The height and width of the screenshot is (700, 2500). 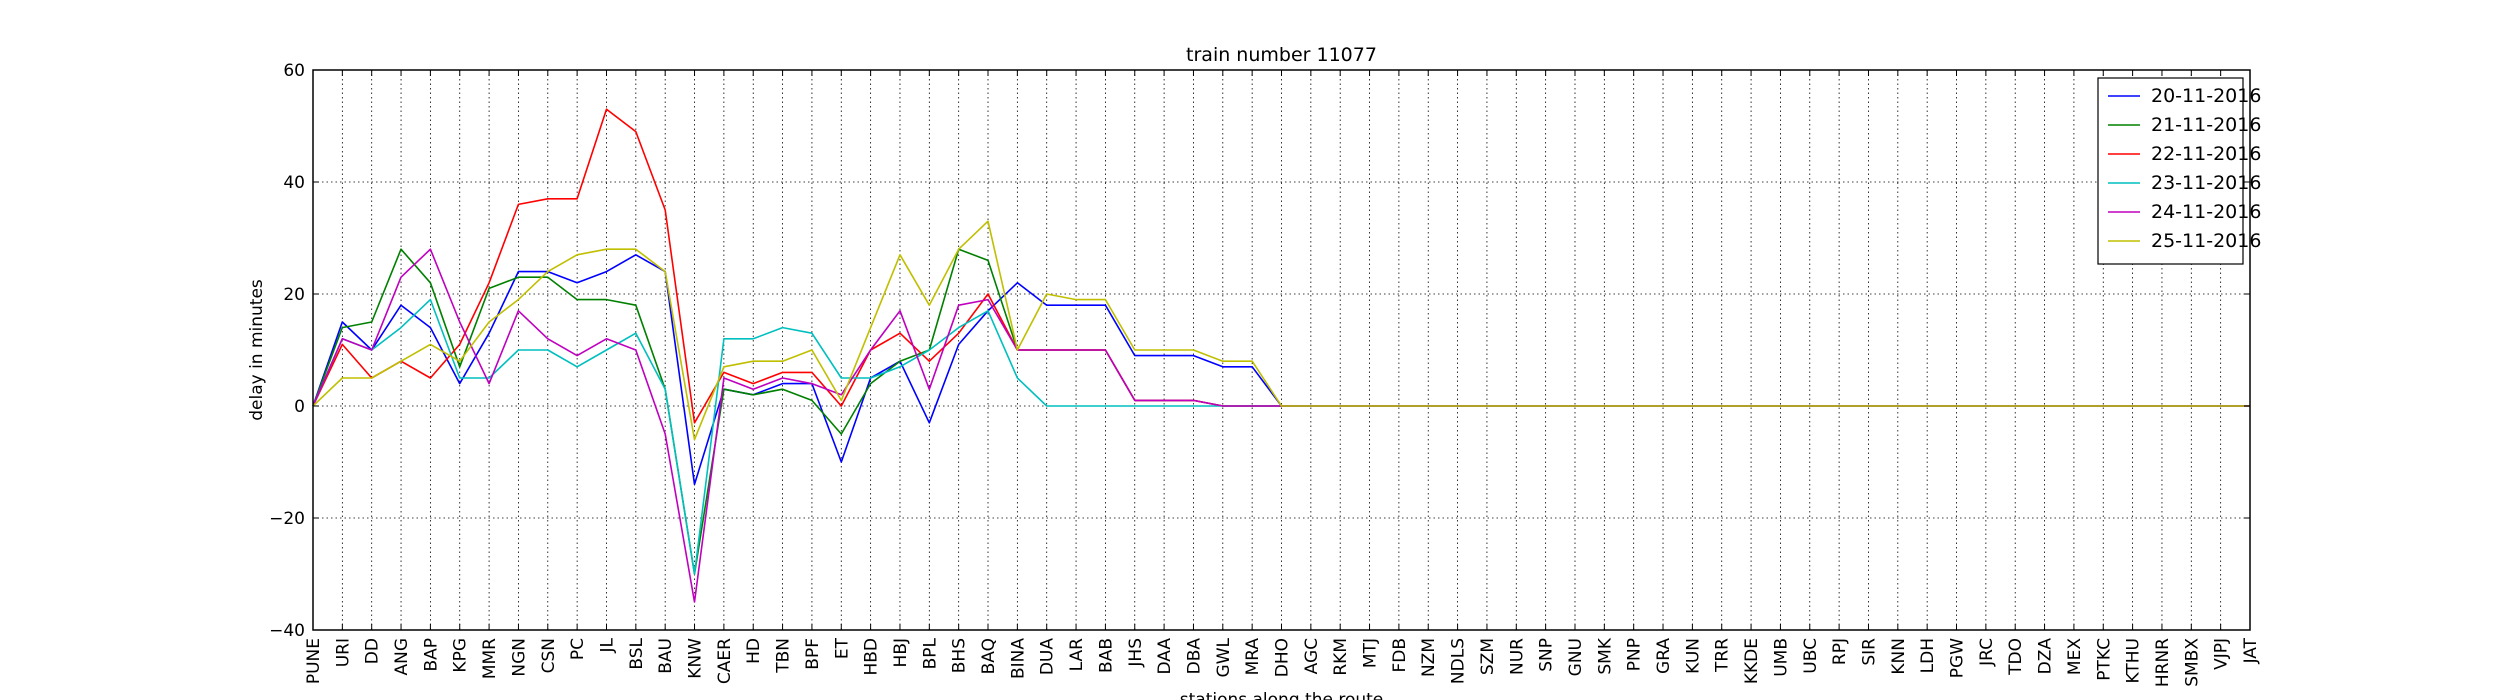 What do you see at coordinates (549, 655) in the screenshot?
I see `x-tick-label: CSN` at bounding box center [549, 655].